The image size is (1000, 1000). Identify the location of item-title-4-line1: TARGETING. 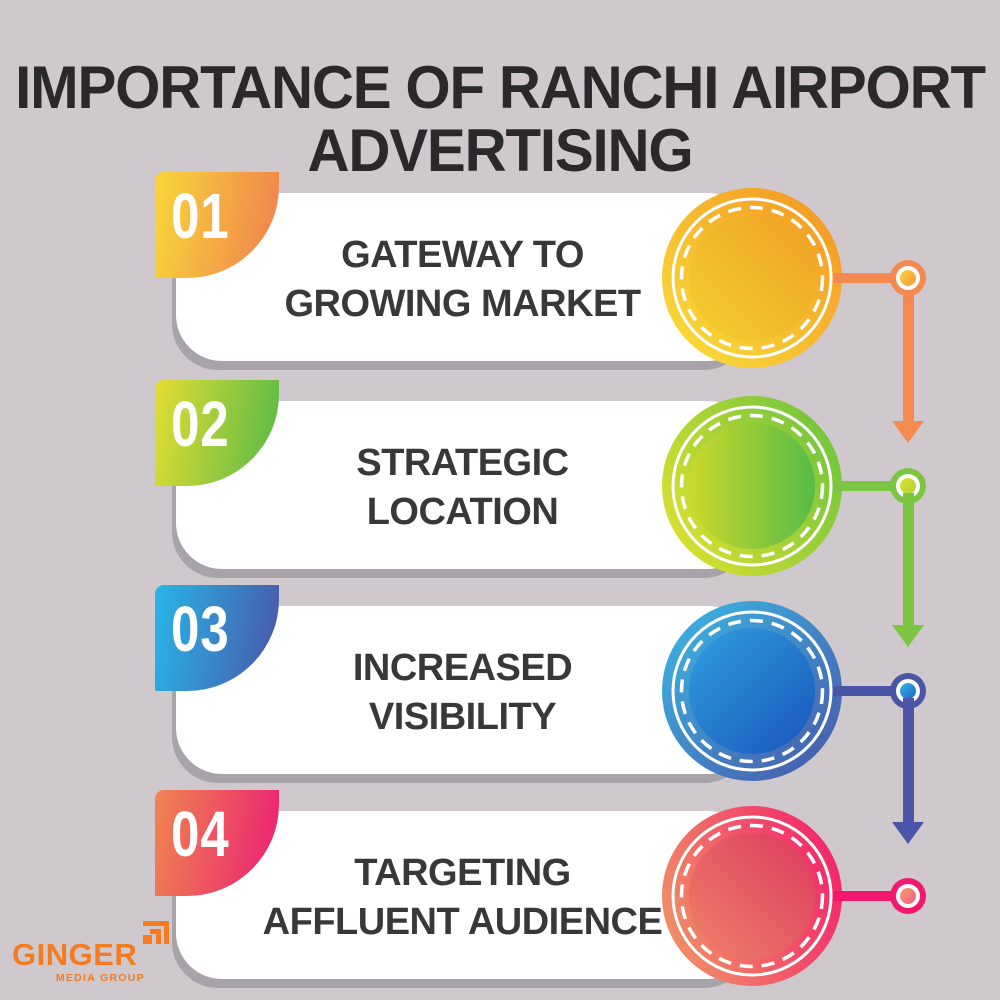
(462, 873).